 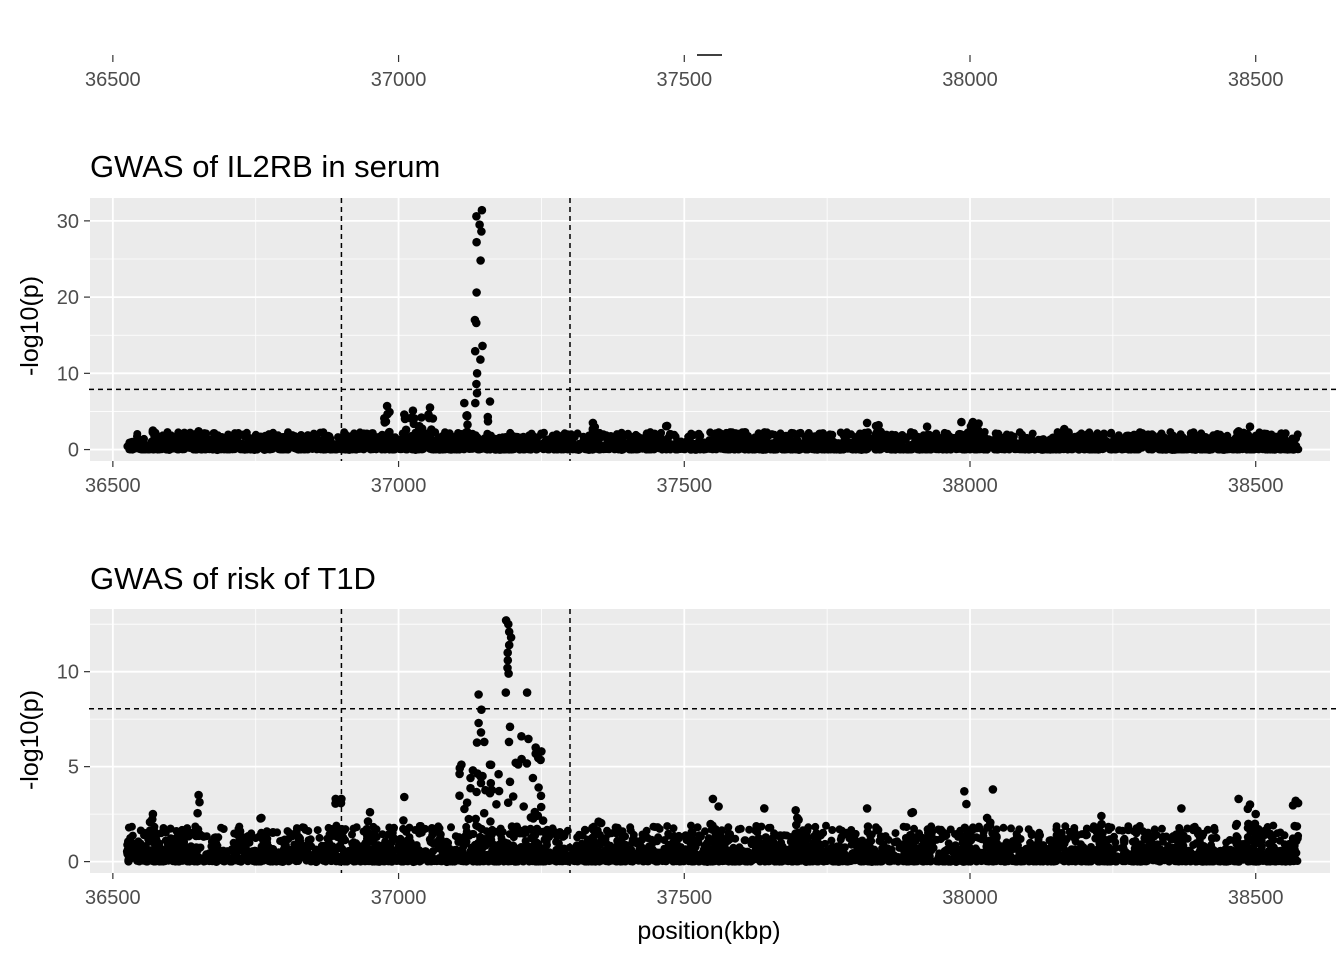 I want to click on panel-title: GWAS of risk of T1D, so click(x=233, y=578).